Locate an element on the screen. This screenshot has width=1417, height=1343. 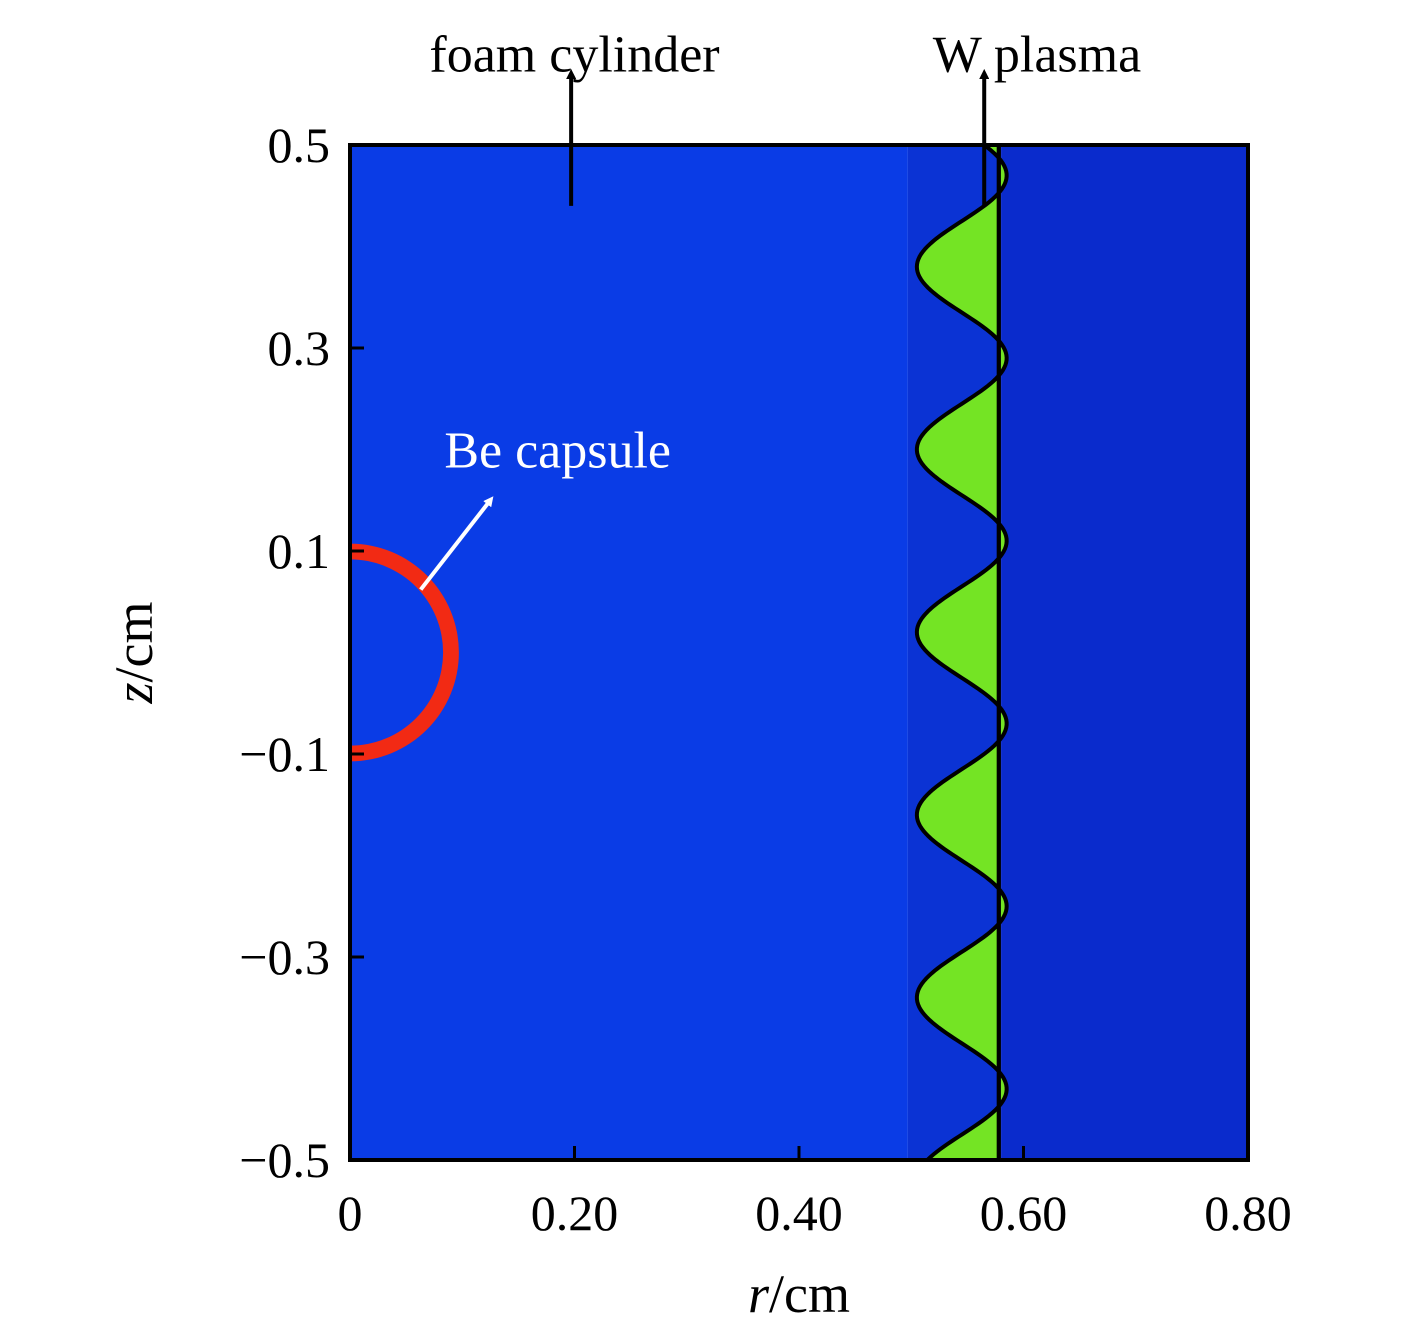
annotation-label: Be capsule is located at coordinates (557, 451).